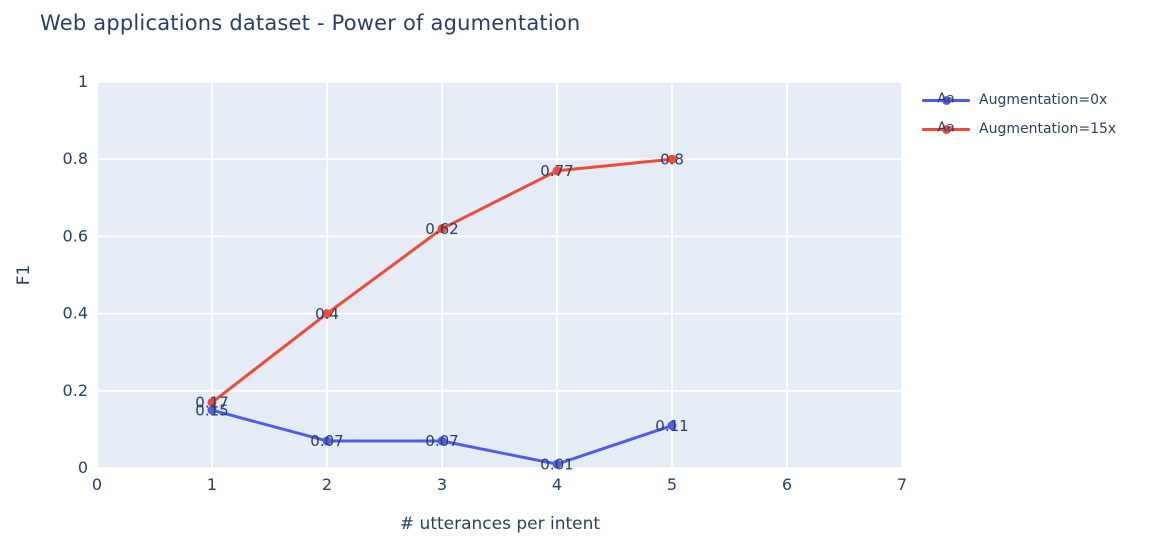  I want to click on data-point-label: 0.17, so click(211, 403).